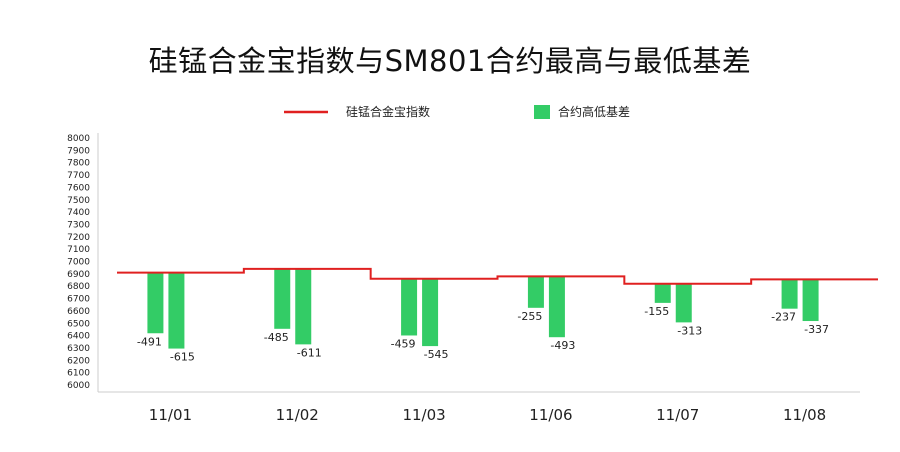  I want to click on data-label: -313, so click(689, 330).